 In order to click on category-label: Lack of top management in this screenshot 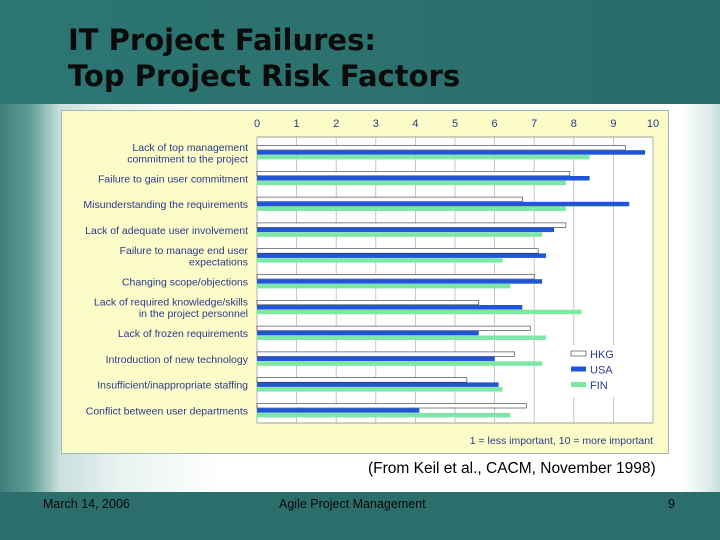, I will do `click(190, 148)`.